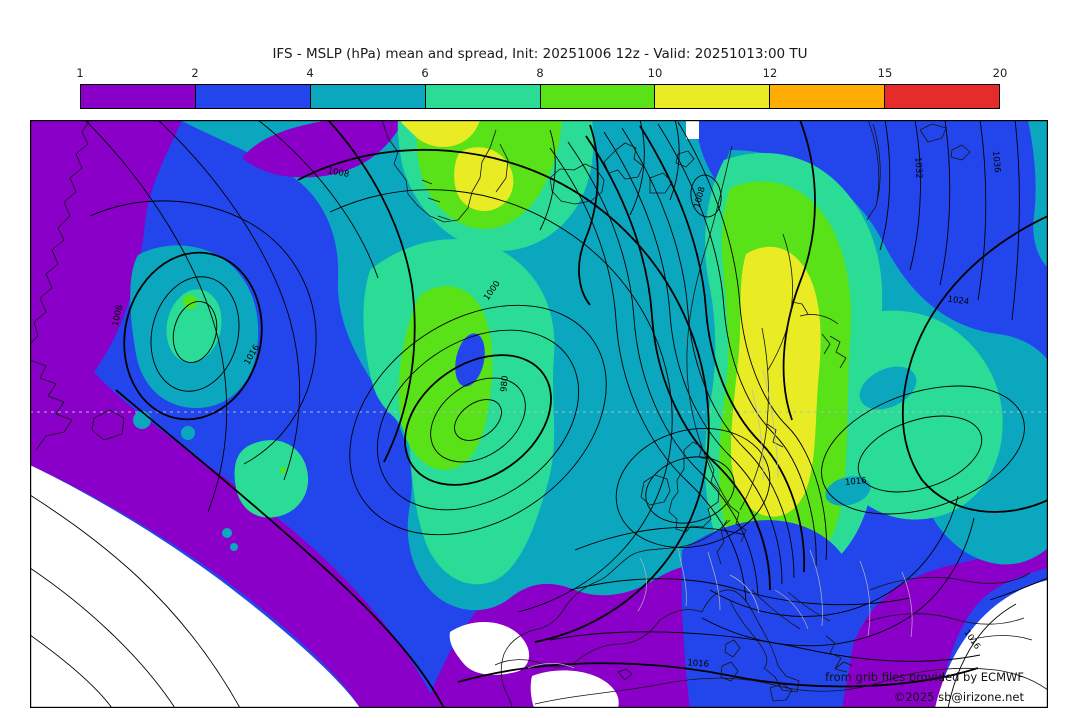 Image resolution: width=1080 pixels, height=718 pixels. Describe the element at coordinates (425, 73) in the screenshot. I see `colorbar-tick-label: 6` at that location.